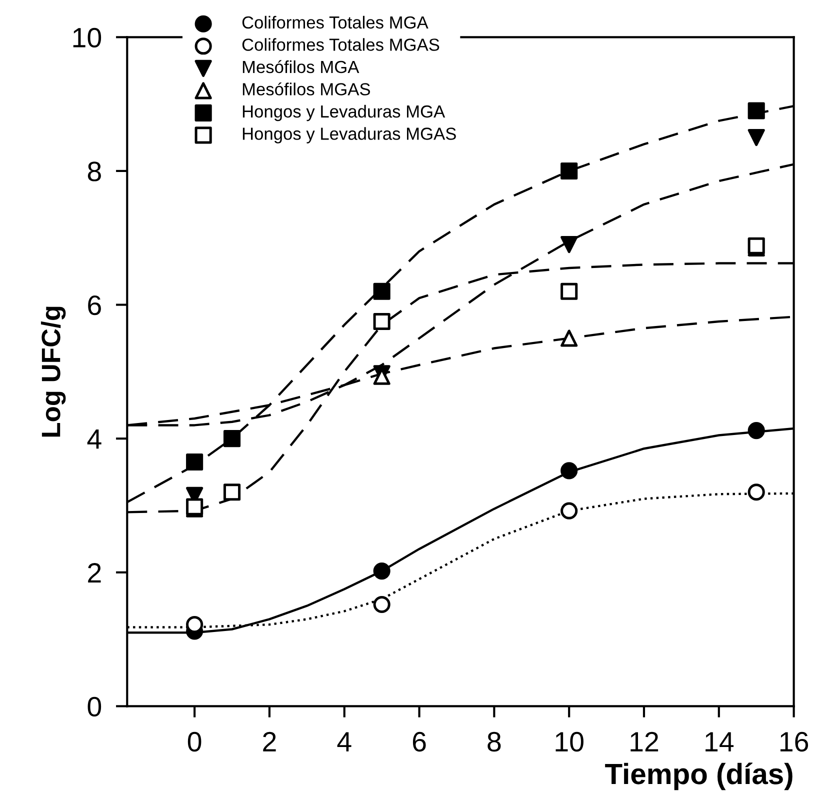 The height and width of the screenshot is (808, 815). Describe the element at coordinates (494, 742) in the screenshot. I see `x-tick-label: 8` at that location.